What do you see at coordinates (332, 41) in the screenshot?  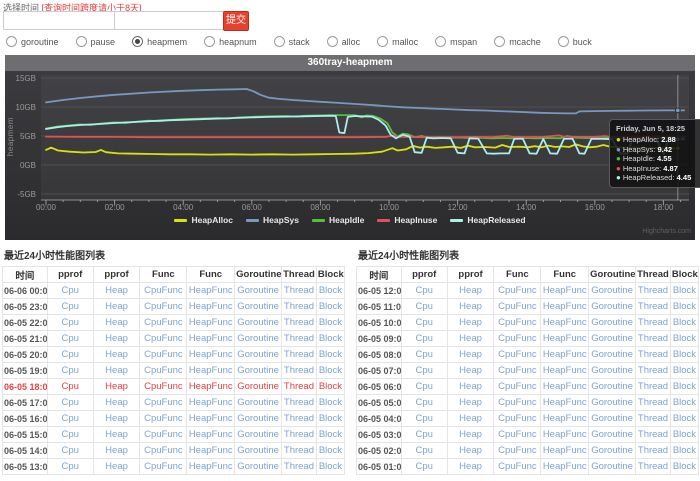 I see `radio-icon` at bounding box center [332, 41].